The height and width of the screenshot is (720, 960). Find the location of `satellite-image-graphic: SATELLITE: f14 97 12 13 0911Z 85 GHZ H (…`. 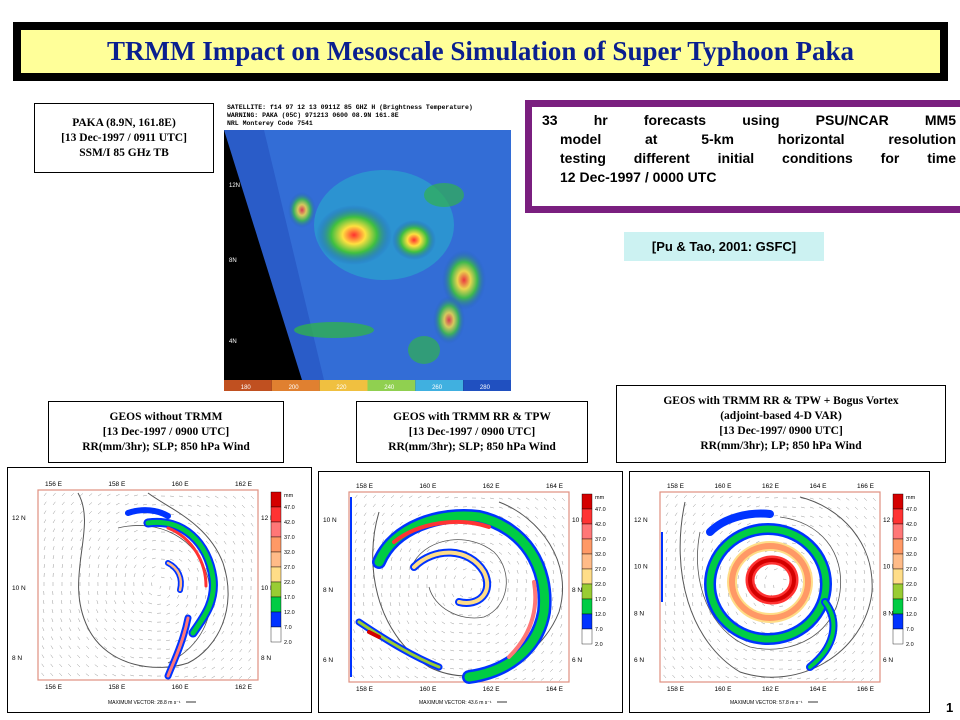

satellite-image-graphic: SATELLITE: f14 97 12 13 0911Z 85 GHZ H (… is located at coordinates (367, 245).